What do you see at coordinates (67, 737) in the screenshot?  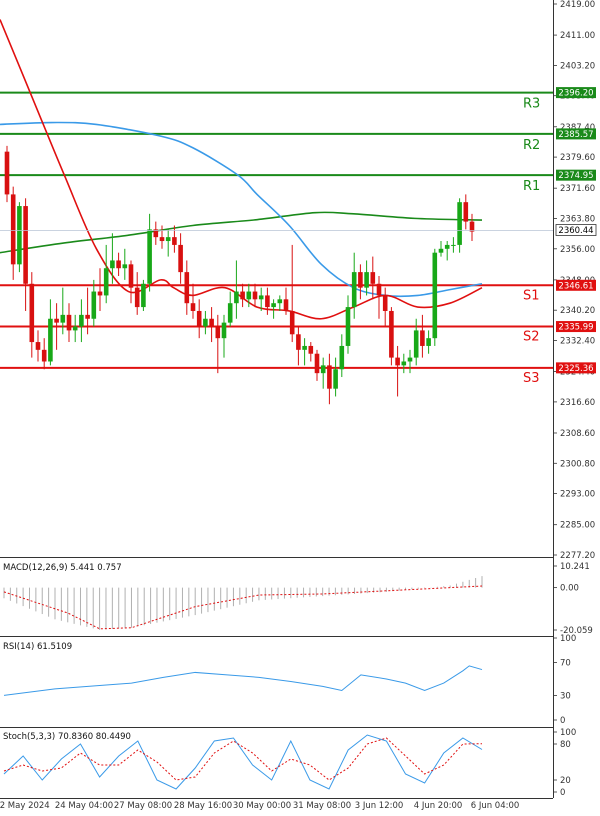 I see `stoch-label: Stoch(5,3,3) 70.8360 80.4490` at bounding box center [67, 737].